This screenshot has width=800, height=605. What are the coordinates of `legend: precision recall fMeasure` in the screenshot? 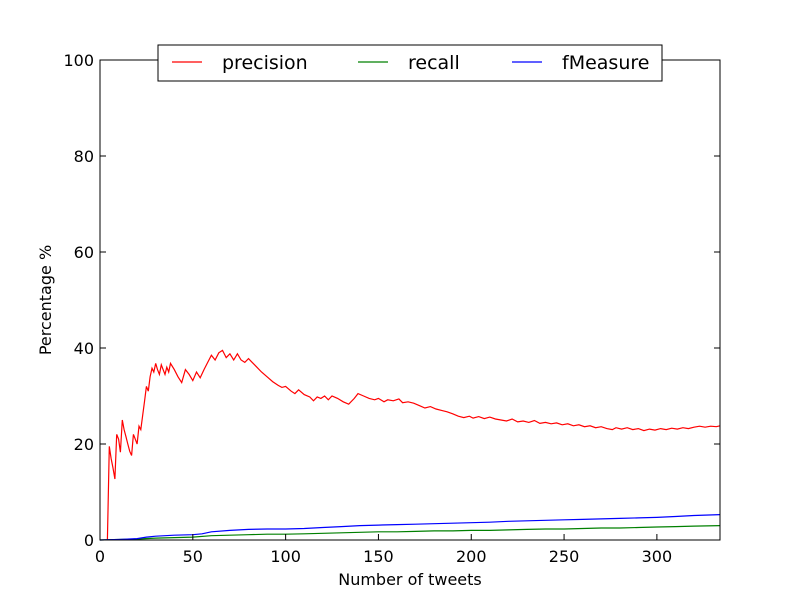 It's located at (410, 63).